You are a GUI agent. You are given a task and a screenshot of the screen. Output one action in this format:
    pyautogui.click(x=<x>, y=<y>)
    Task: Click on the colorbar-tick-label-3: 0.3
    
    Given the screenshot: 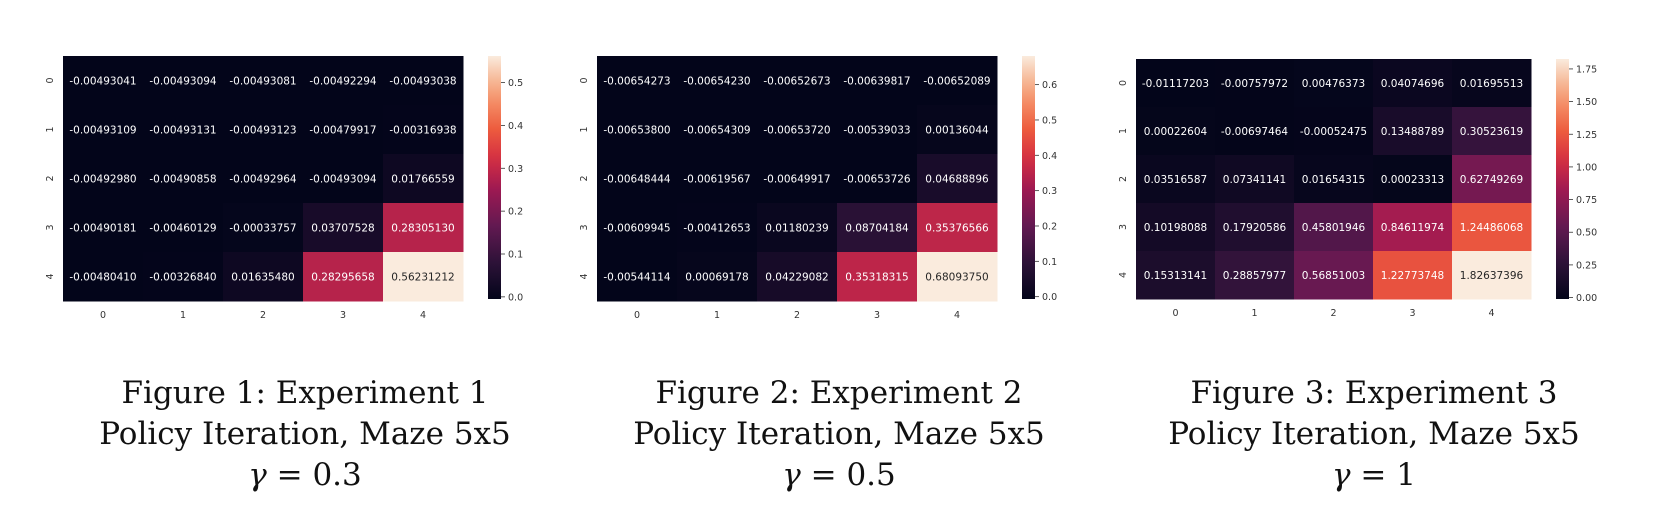 What is the action you would take?
    pyautogui.click(x=1049, y=191)
    